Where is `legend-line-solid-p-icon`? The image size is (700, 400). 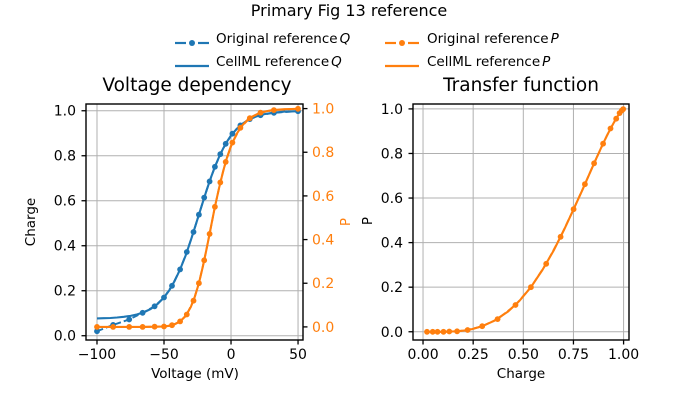 legend-line-solid-p-icon is located at coordinates (402, 63).